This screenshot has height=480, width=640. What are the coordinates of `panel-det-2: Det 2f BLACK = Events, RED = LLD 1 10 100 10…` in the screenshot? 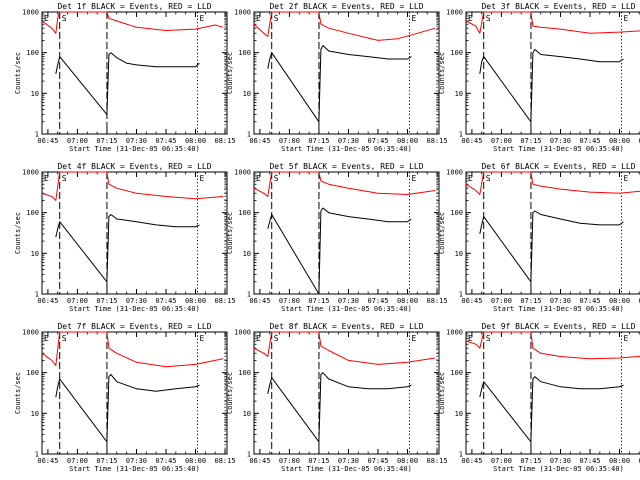 It's located at (337, 77).